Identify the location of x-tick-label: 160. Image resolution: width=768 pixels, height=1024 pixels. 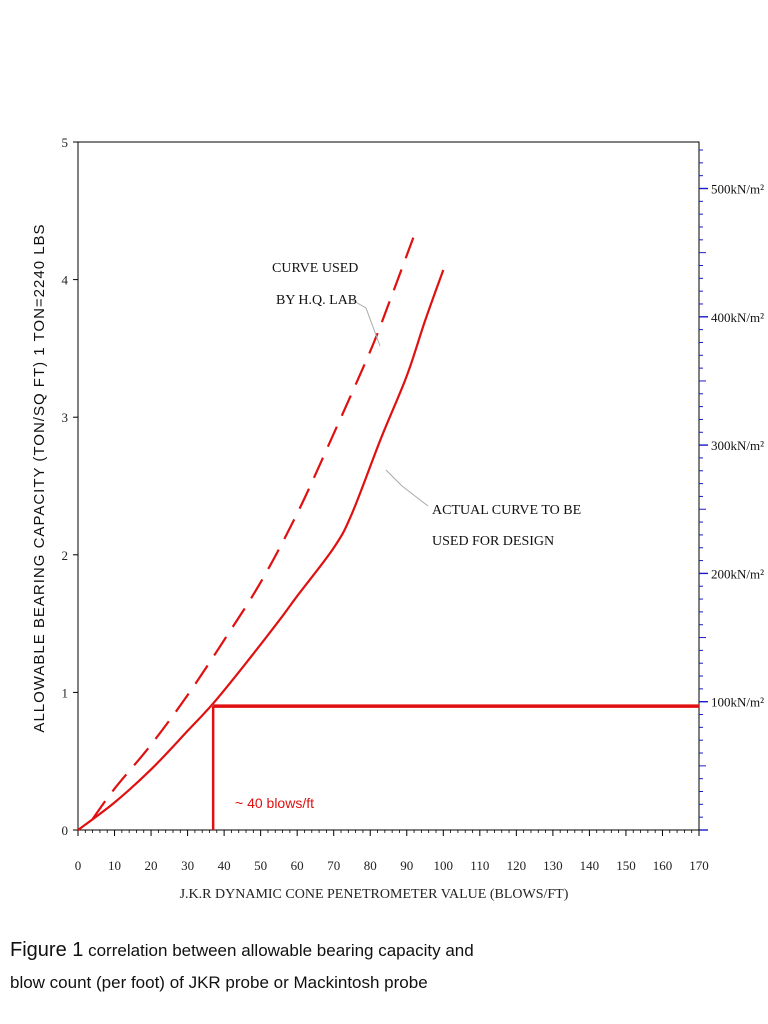
(663, 865).